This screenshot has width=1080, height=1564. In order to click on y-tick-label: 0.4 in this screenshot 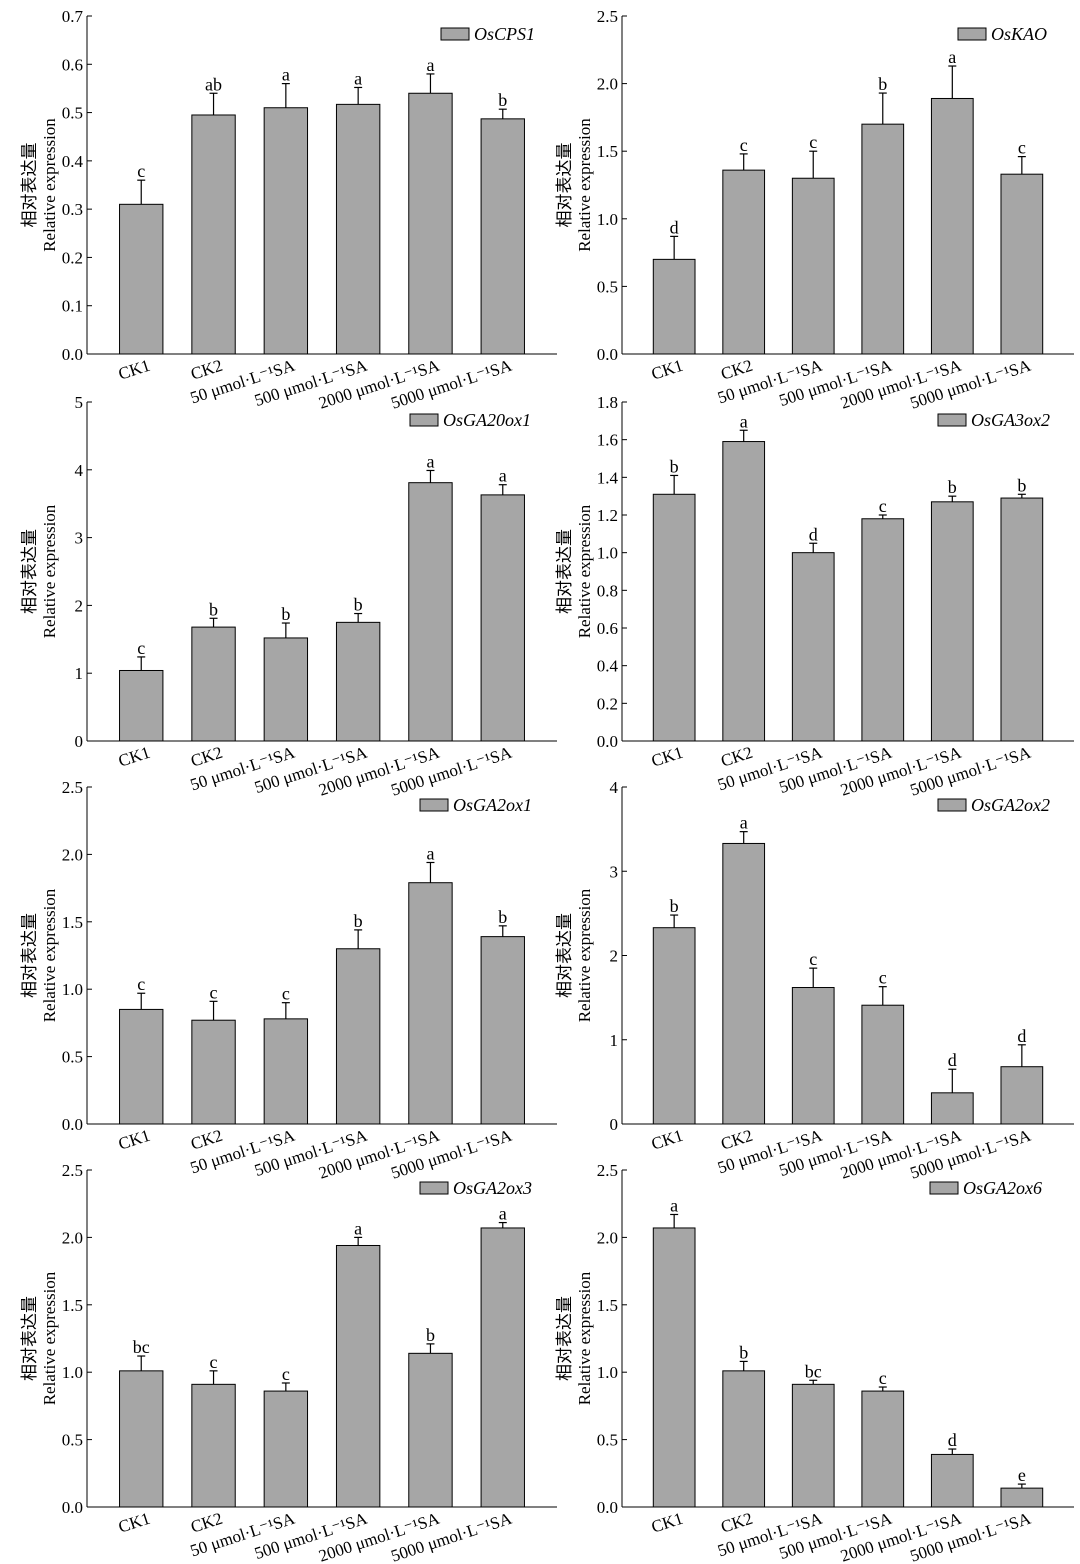, I will do `click(608, 666)`.